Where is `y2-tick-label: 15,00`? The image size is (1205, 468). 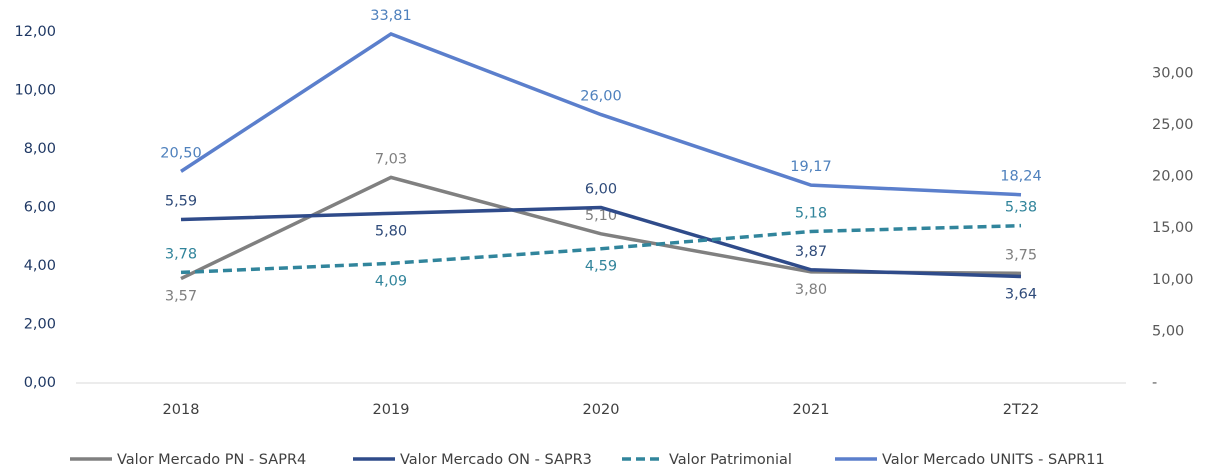 y2-tick-label: 15,00 is located at coordinates (1173, 228).